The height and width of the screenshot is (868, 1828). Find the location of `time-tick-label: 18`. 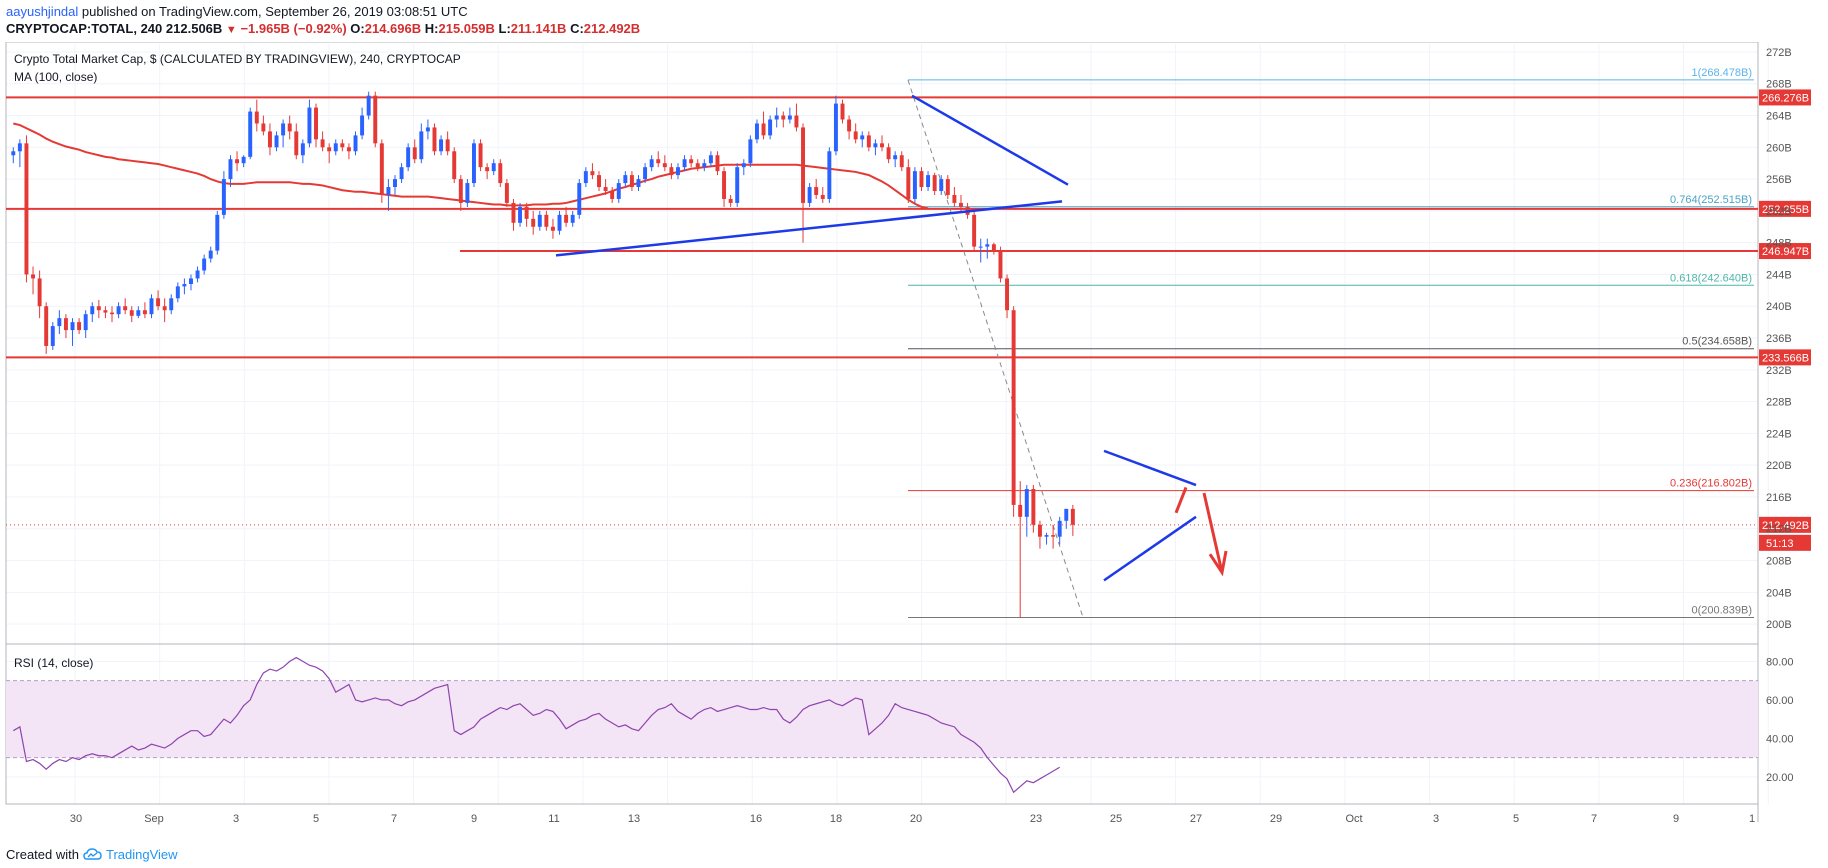

time-tick-label: 18 is located at coordinates (836, 819).